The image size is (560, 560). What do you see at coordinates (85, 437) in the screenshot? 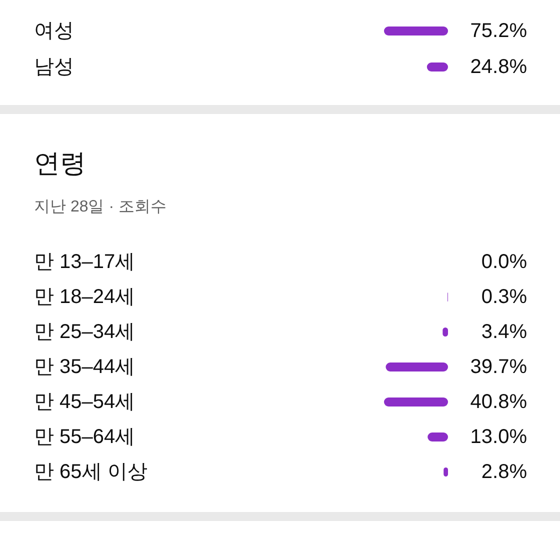
I see `y-tick-label: 만 55–64세` at bounding box center [85, 437].